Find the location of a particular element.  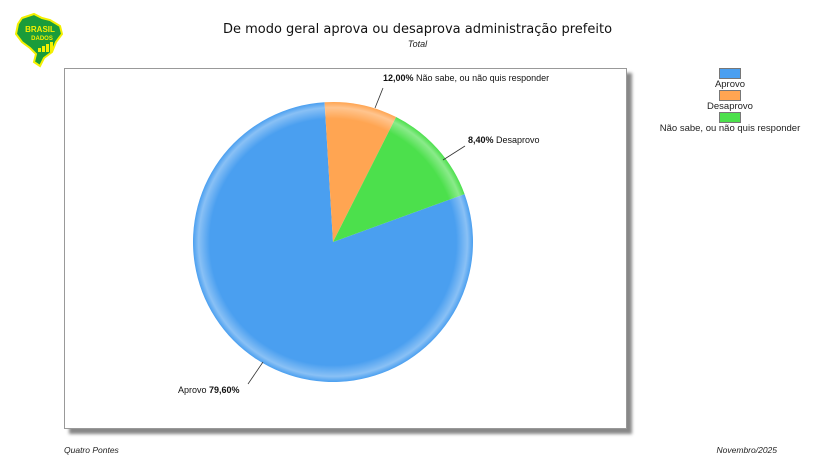

data-label-2: 12,00% Não sabe, ou não quis responder is located at coordinates (466, 78).